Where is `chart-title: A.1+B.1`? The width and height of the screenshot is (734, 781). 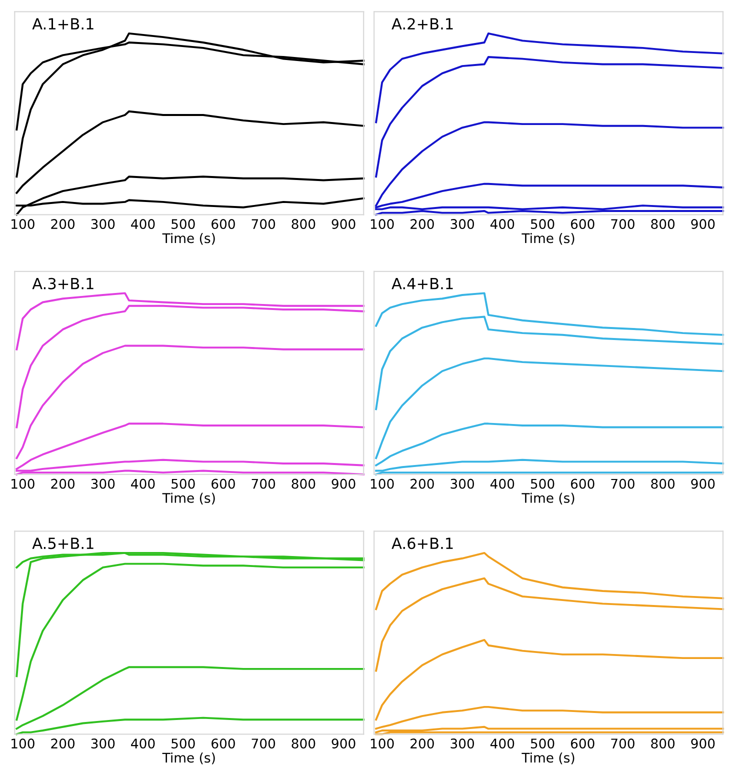 chart-title: A.1+B.1 is located at coordinates (63, 24).